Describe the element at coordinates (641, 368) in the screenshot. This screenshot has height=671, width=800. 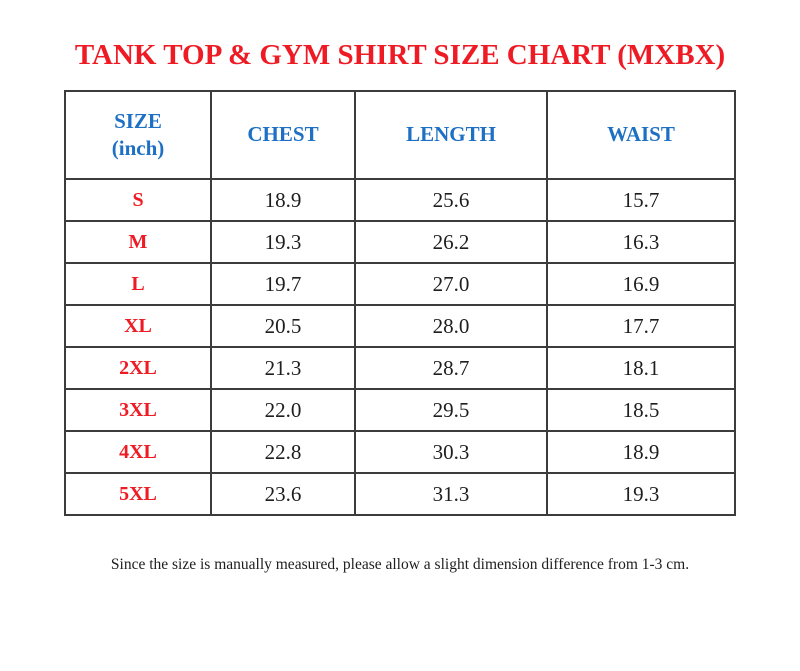
I see `waist-cell: 18.1` at that location.